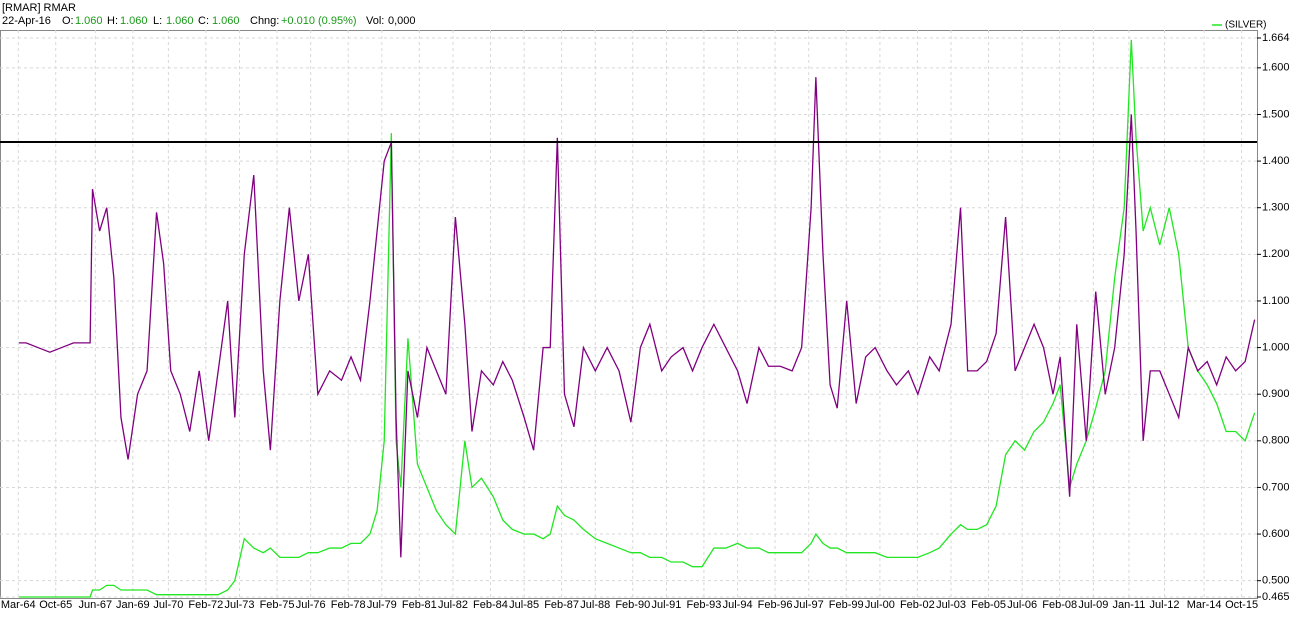 The width and height of the screenshot is (1299, 617). What do you see at coordinates (264, 21) in the screenshot?
I see `field-label: Chng:` at bounding box center [264, 21].